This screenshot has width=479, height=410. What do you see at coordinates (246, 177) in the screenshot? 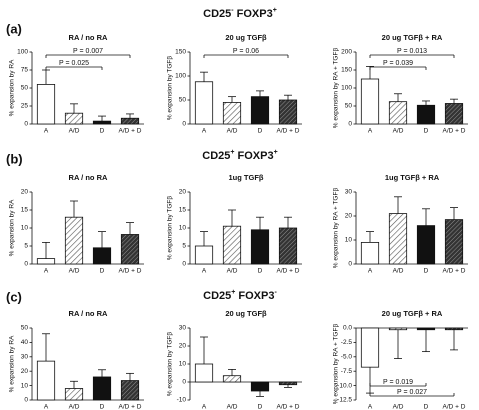
I see `chart-title: 1ug TGFβ` at bounding box center [246, 177].